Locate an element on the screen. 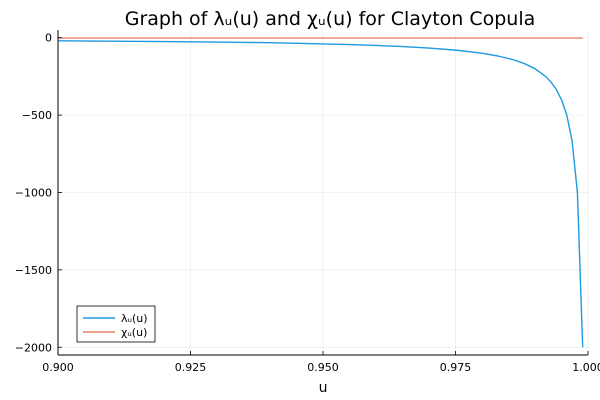 This screenshot has width=600, height=400. y-tick-label: −1000 is located at coordinates (33, 193).